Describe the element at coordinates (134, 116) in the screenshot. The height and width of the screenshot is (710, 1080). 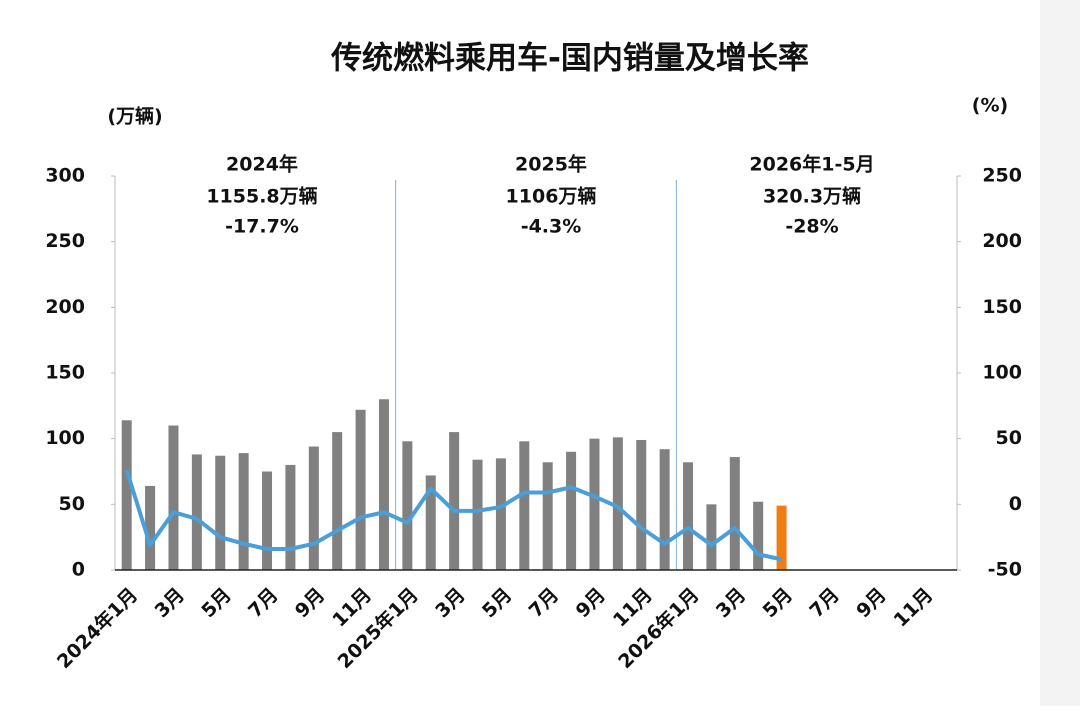
I see `y-axis-label: (万辆)` at that location.